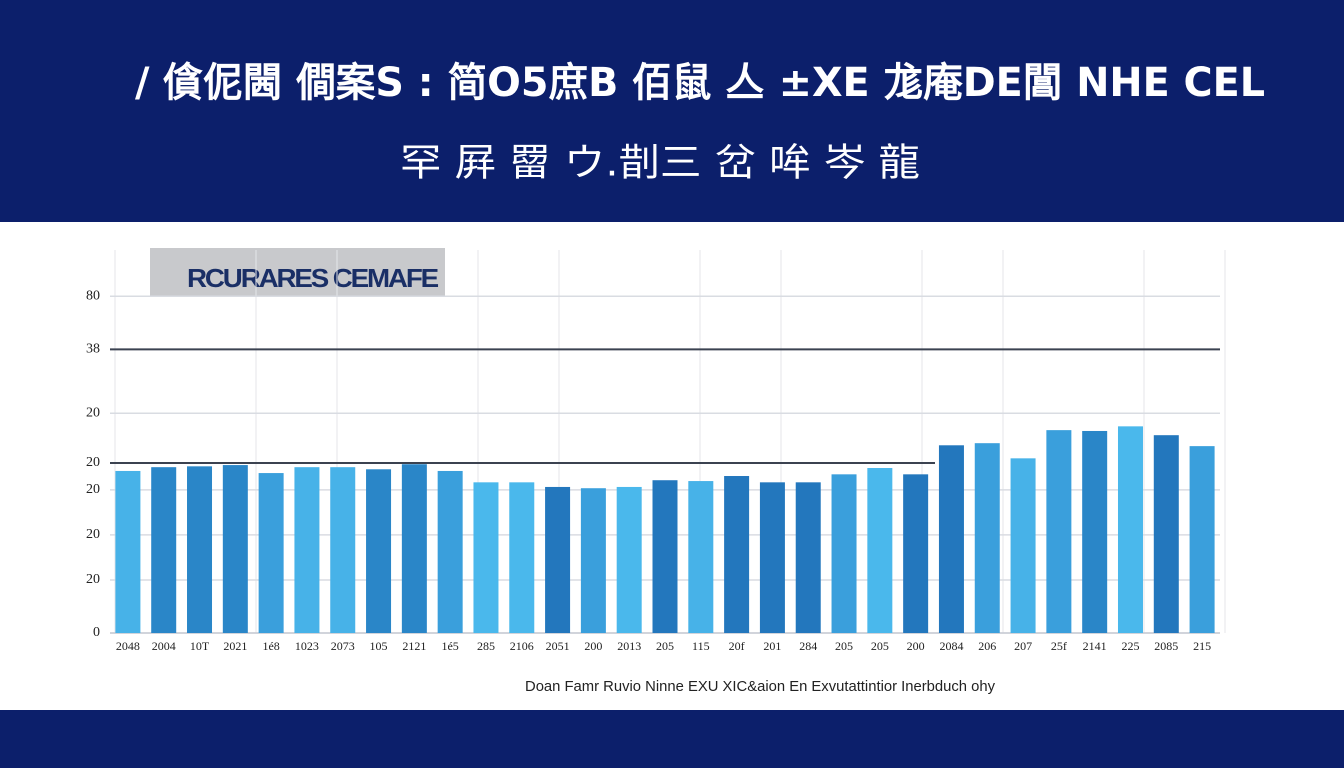 The image size is (1344, 768). I want to click on annotation: RCURARES CEMAFE, so click(313, 278).